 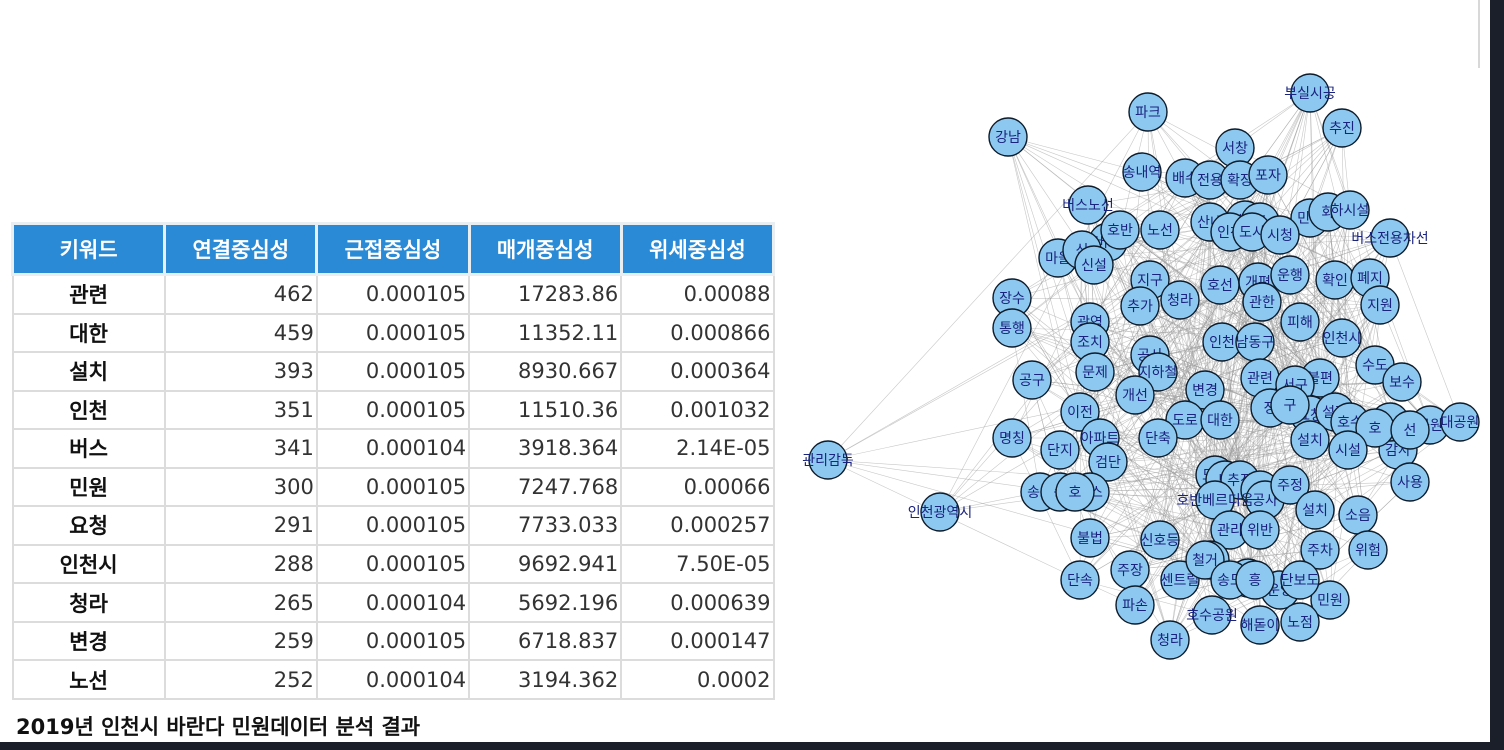 I want to click on network-node: 단축, so click(x=1158, y=438).